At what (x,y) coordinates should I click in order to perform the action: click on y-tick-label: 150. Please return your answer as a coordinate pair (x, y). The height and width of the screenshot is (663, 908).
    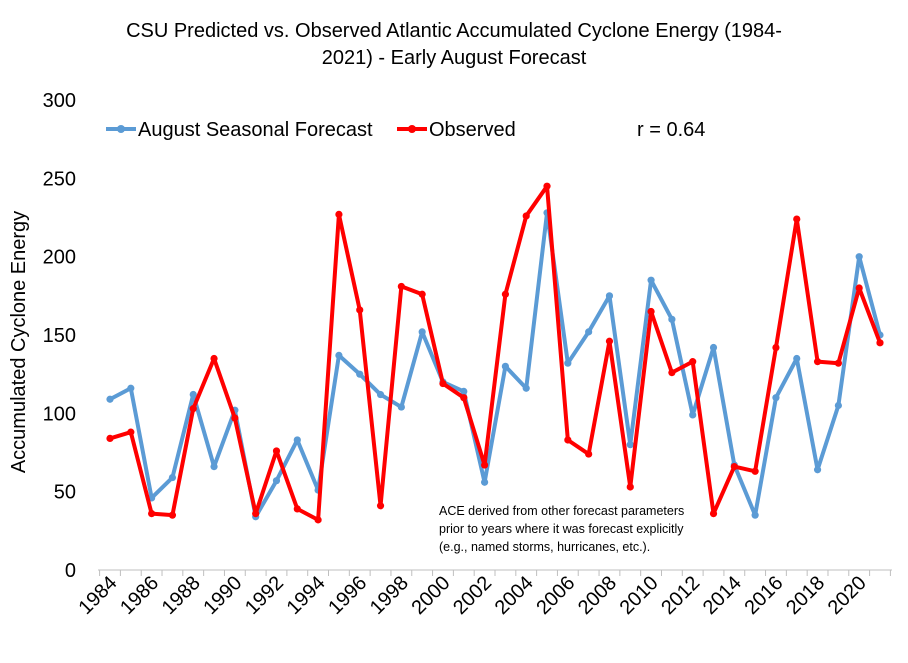
    Looking at the image, I should click on (59, 336).